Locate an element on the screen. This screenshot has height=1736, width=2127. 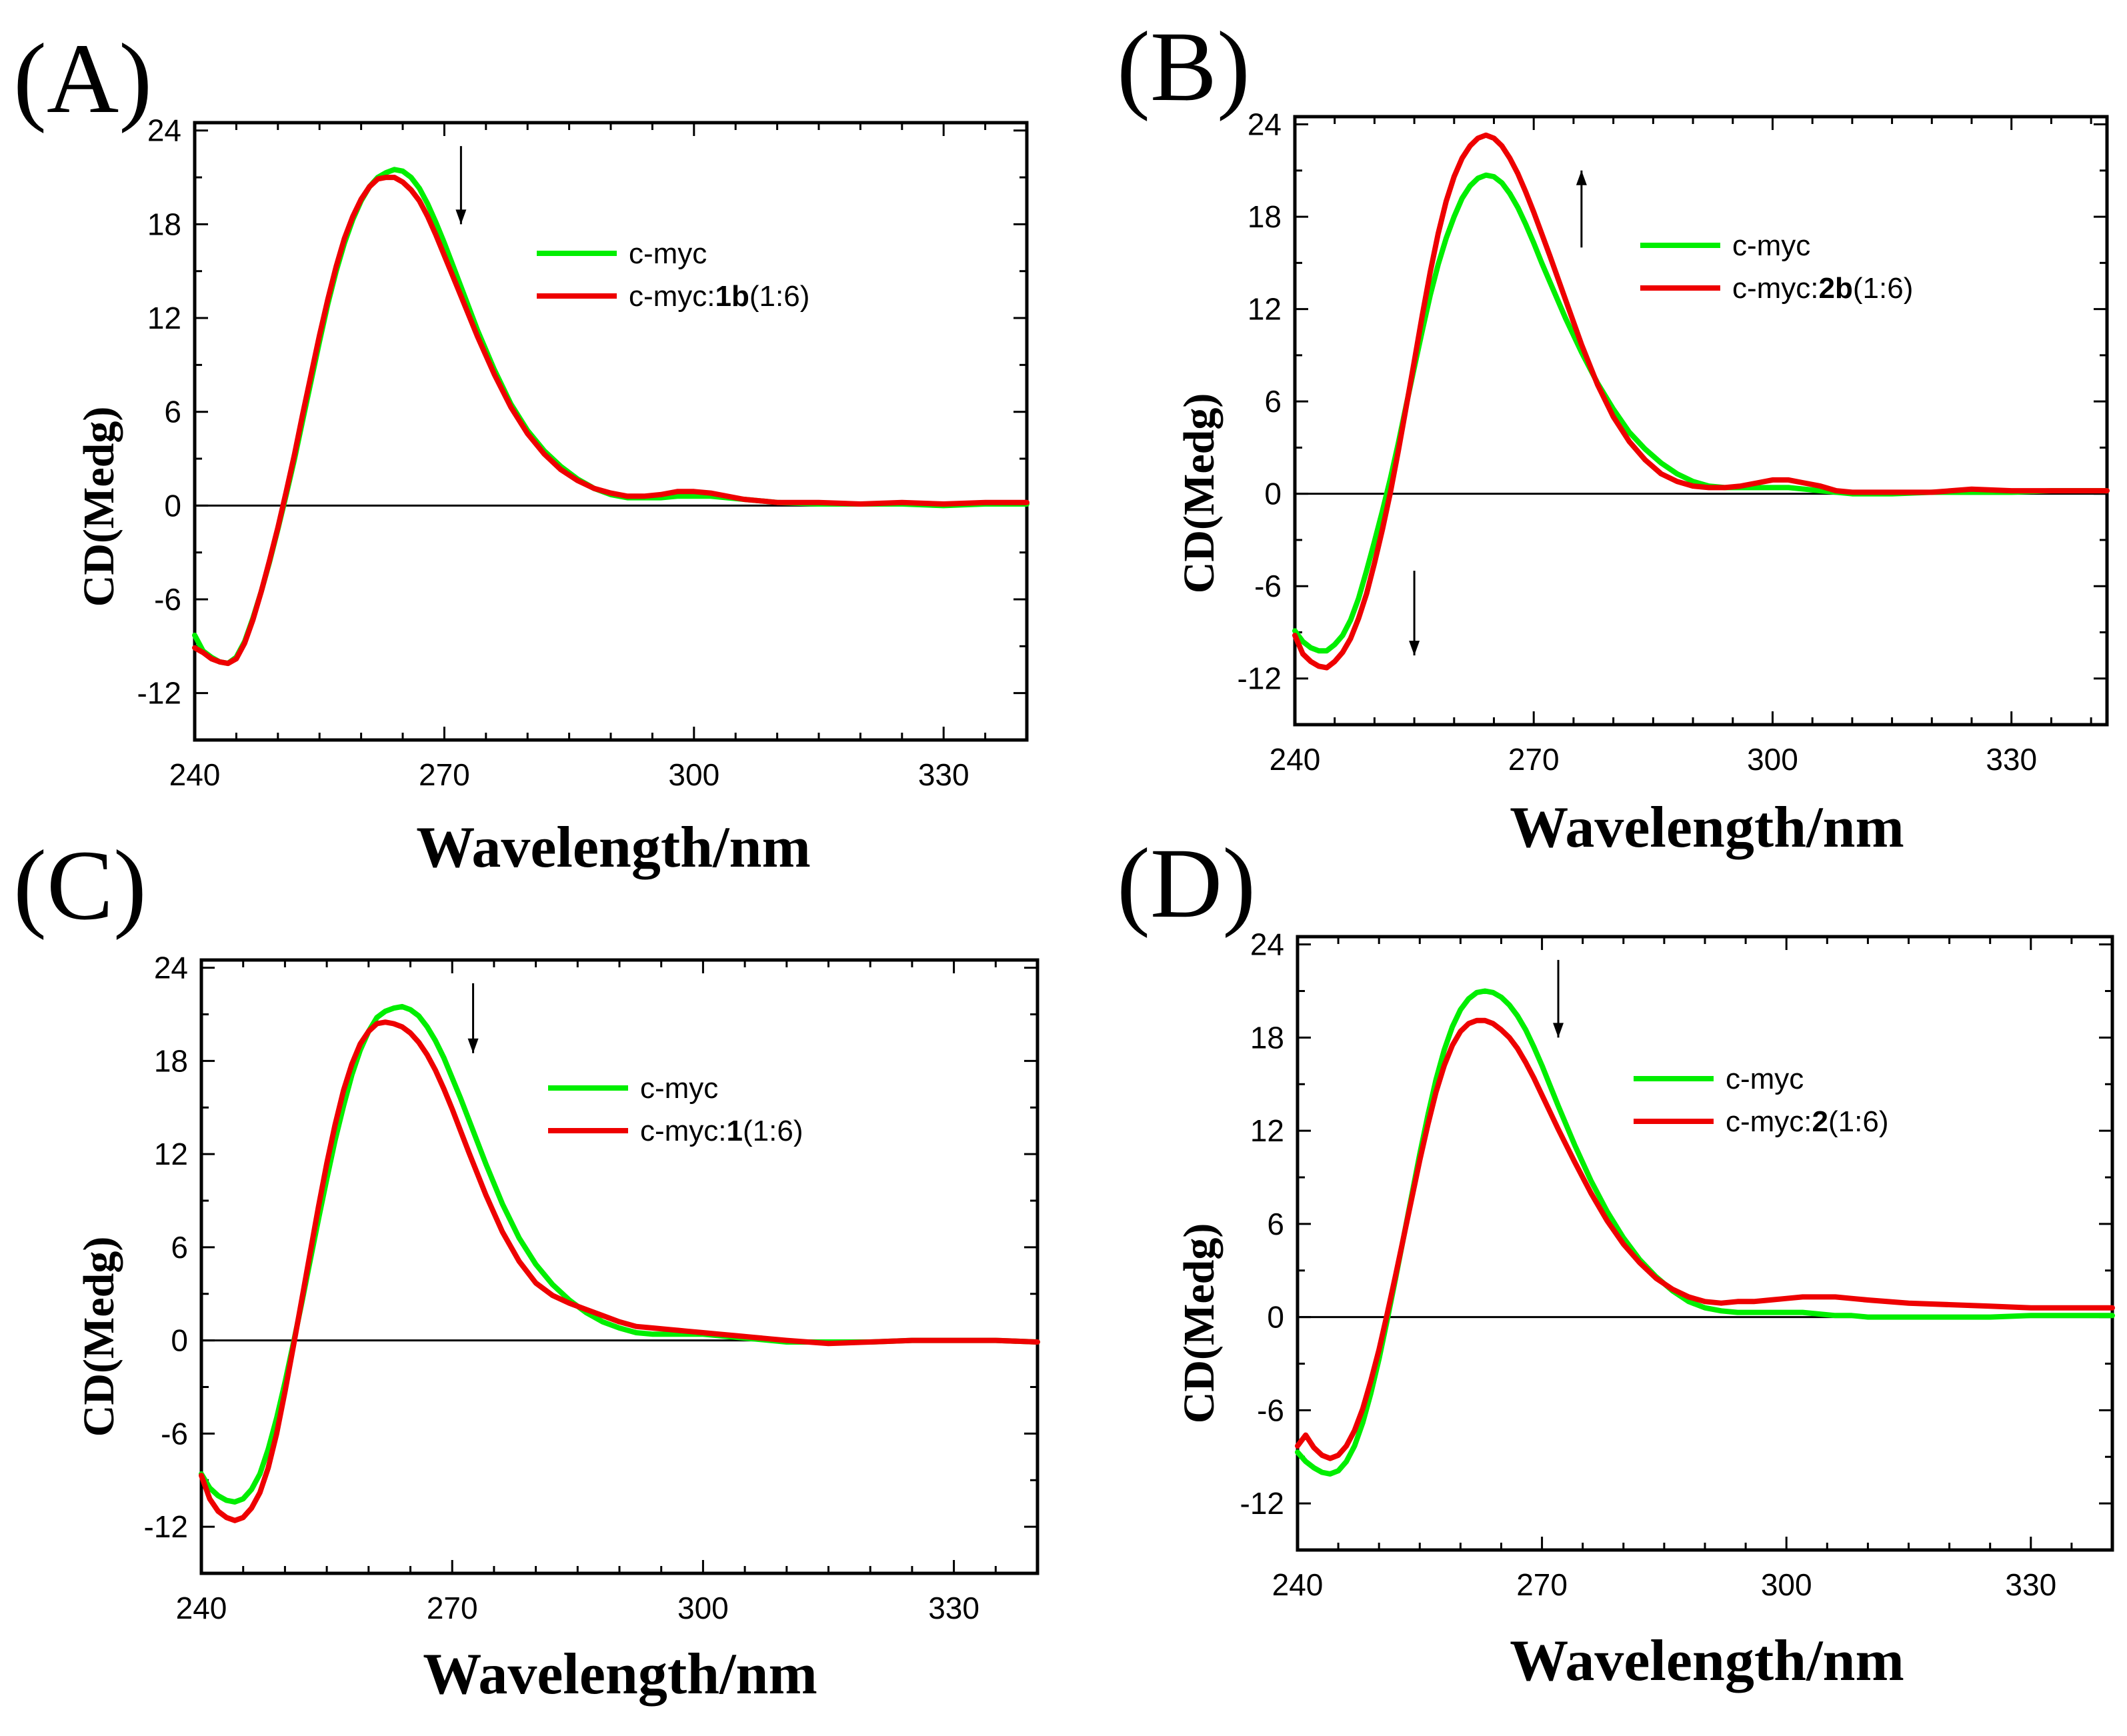
legend-label-part: 1 is located at coordinates (735, 1131).